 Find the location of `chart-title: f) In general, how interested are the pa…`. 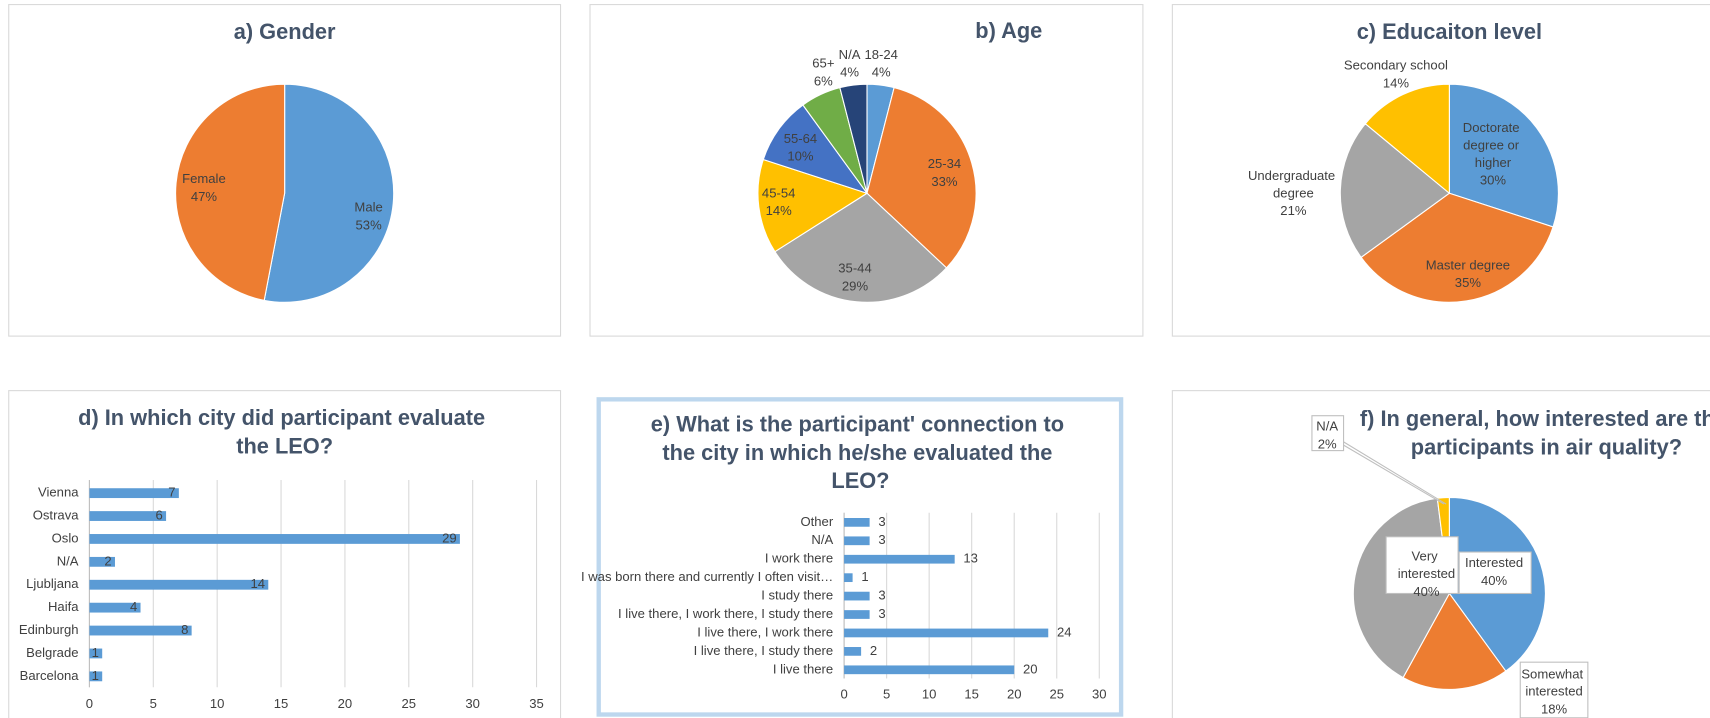

chart-title: f) In general, how interested are the pa… is located at coordinates (1535, 432).